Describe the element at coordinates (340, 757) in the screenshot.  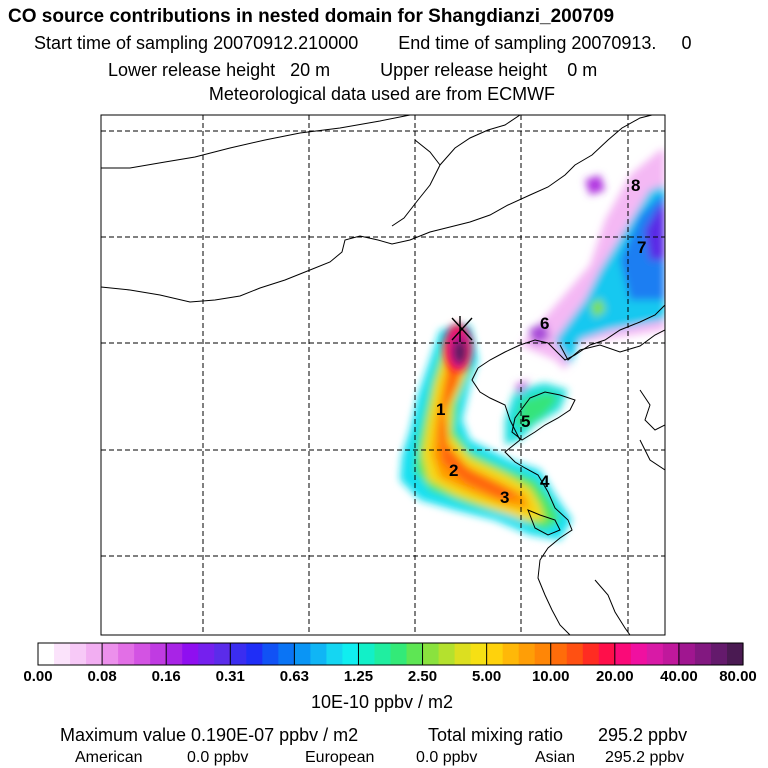
I see `european-label: European` at that location.